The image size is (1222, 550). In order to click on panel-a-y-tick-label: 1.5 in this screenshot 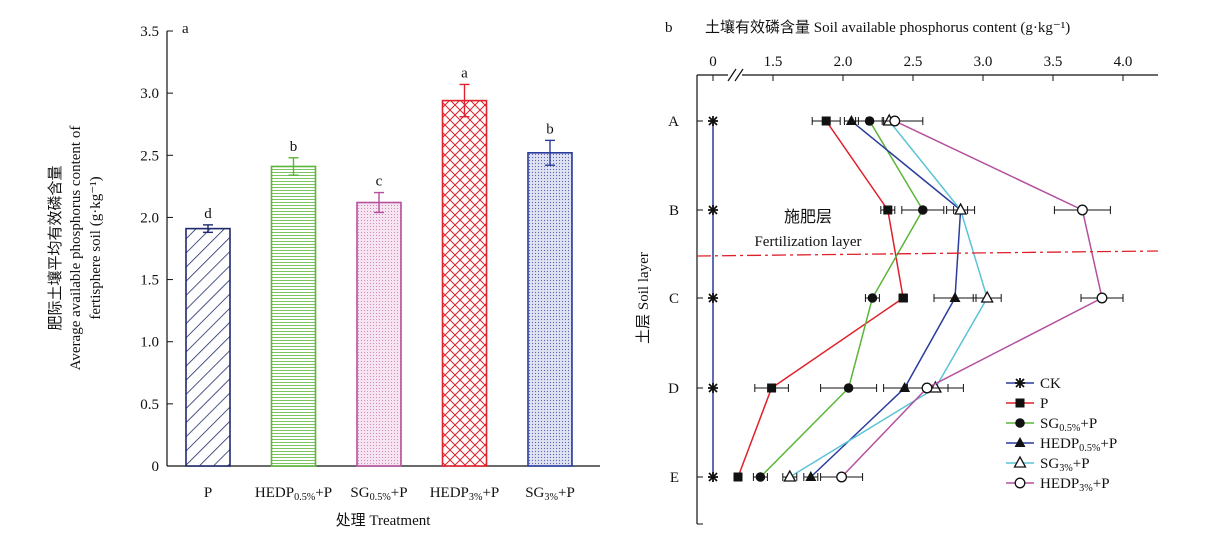, I will do `click(149, 281)`.